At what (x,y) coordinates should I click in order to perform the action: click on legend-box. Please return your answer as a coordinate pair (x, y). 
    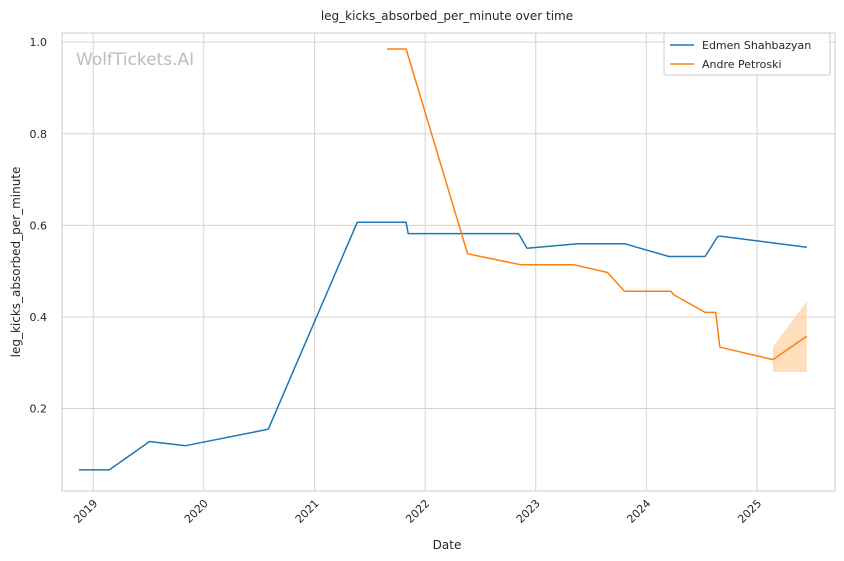
    Looking at the image, I should click on (747, 54).